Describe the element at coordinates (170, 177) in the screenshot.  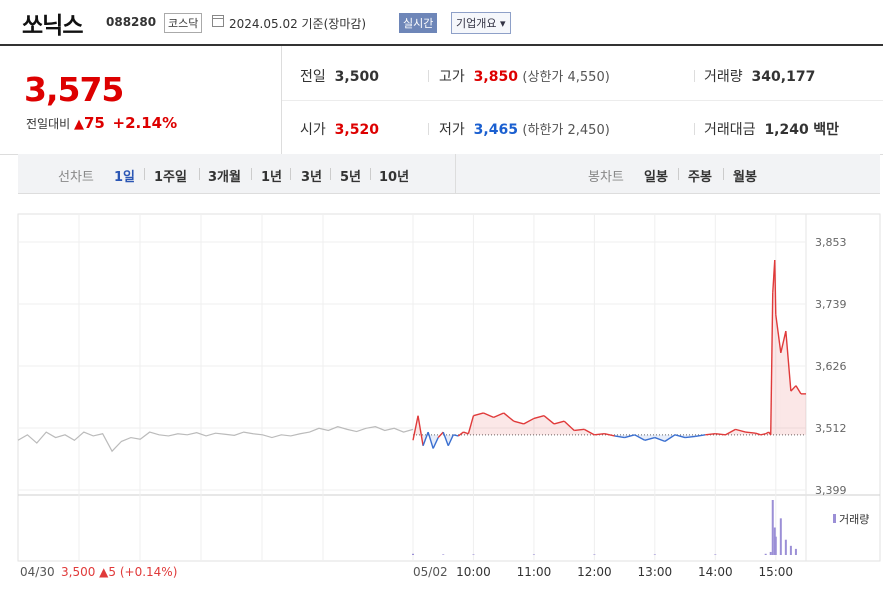
I see `tab-1week: 1주일` at that location.